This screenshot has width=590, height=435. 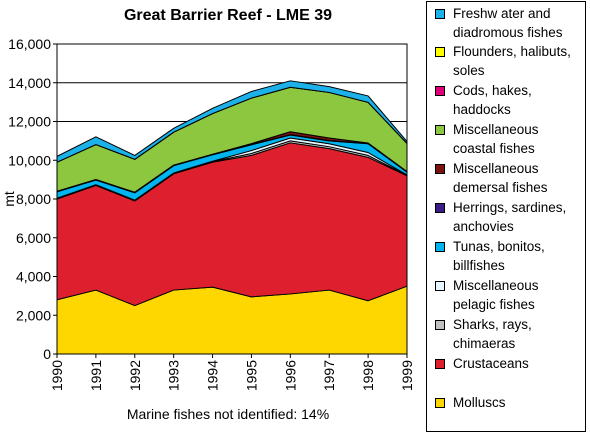 I want to click on y-tick-label: 14,000, so click(x=29, y=83).